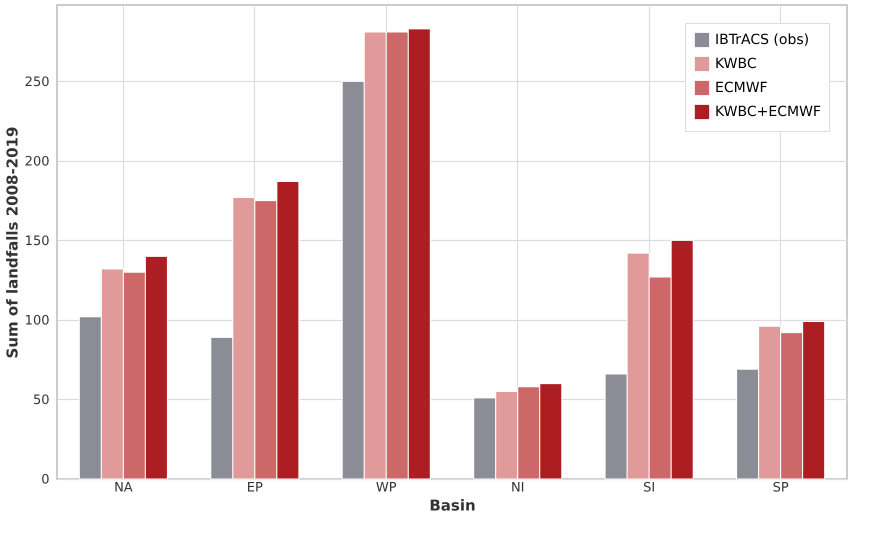 The image size is (886, 541). I want to click on x-tick-label: NI, so click(517, 488).